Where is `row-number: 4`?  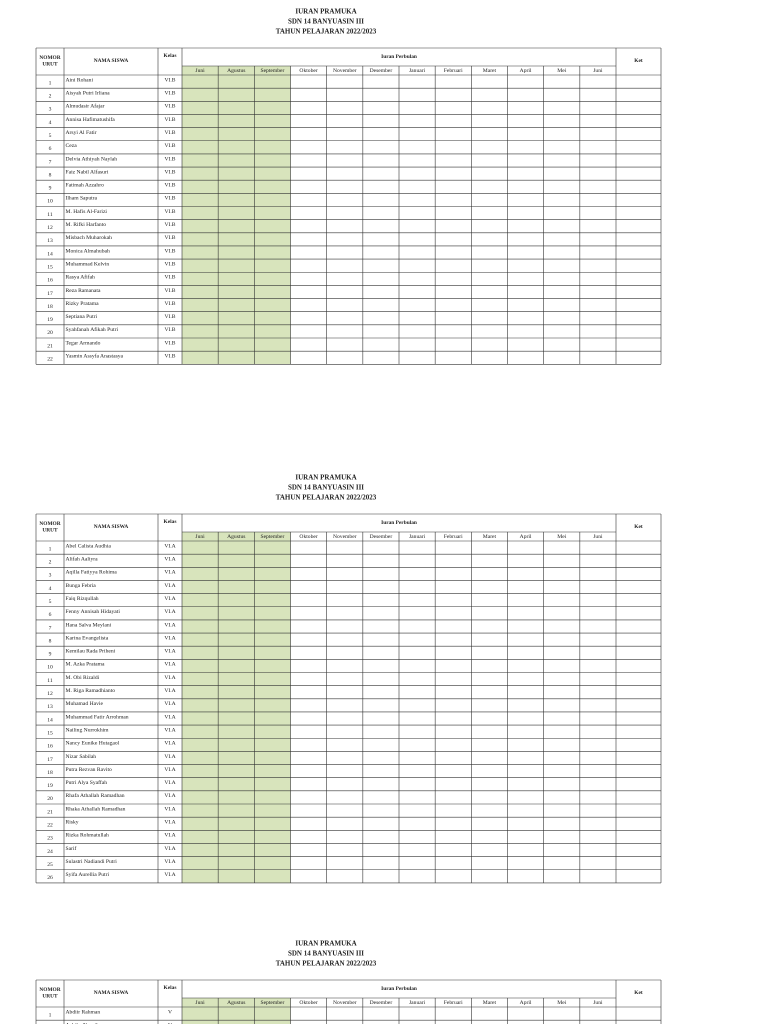 row-number: 4 is located at coordinates (50, 589).